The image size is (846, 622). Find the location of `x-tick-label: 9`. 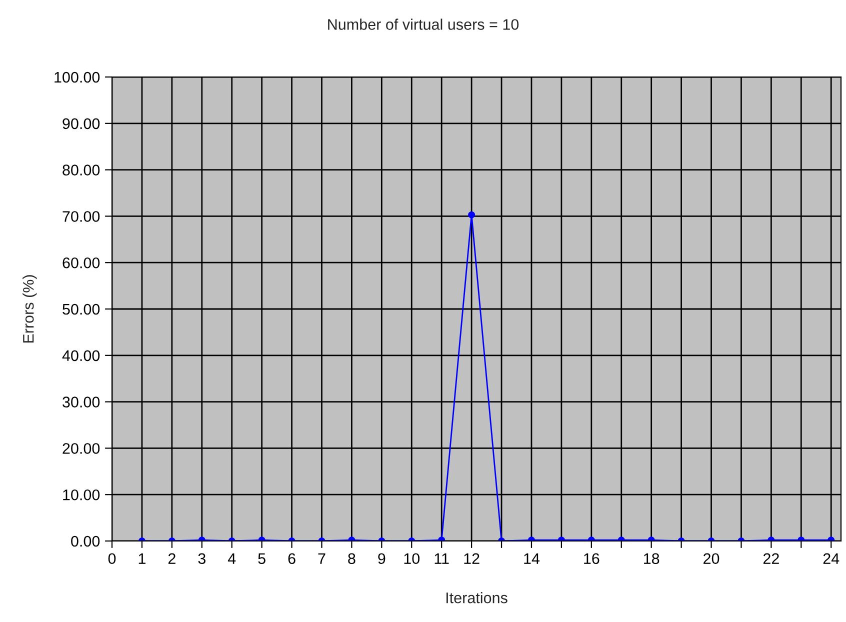

x-tick-label: 9 is located at coordinates (382, 558).